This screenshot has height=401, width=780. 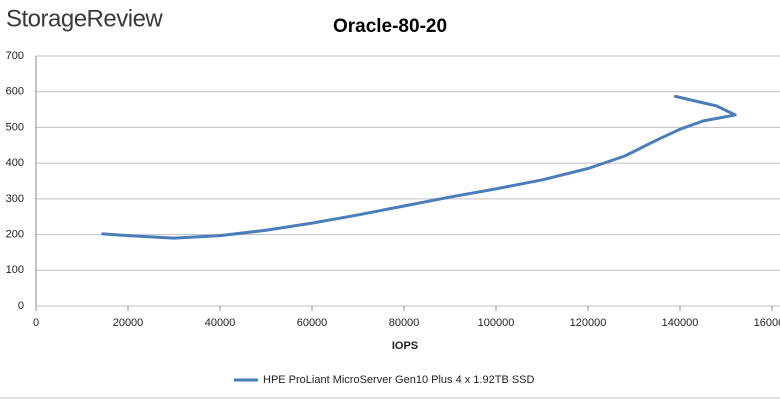 What do you see at coordinates (128, 323) in the screenshot?
I see `x-tick-label: 20000` at bounding box center [128, 323].